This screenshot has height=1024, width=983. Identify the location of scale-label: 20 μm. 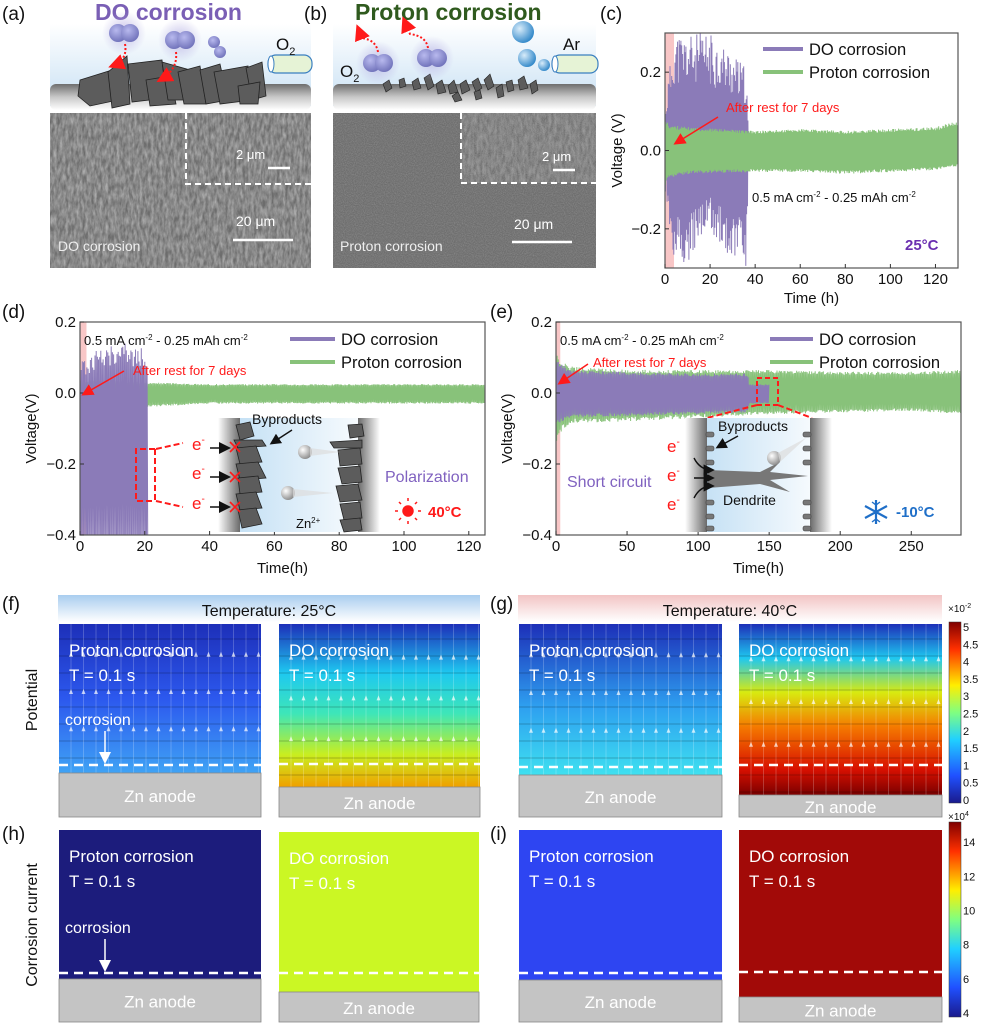
(533, 224).